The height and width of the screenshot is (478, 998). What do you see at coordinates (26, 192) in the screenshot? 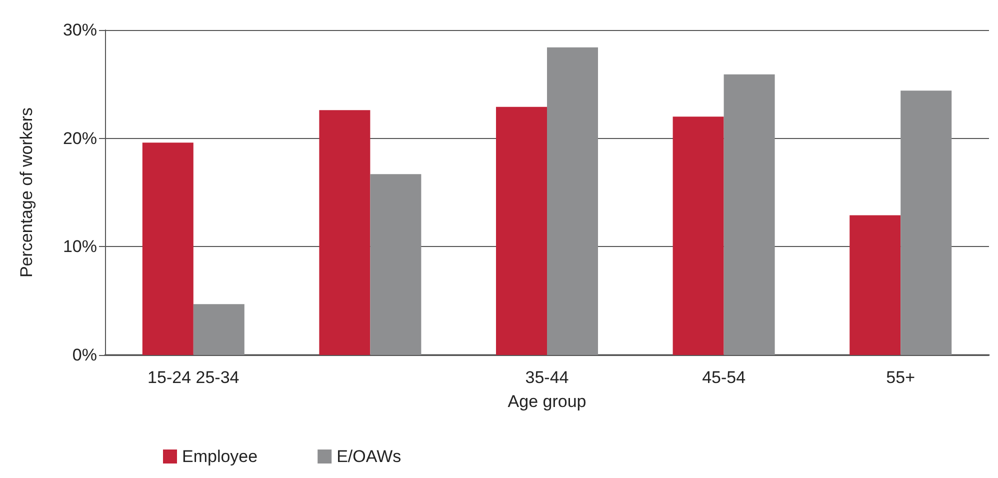
I see `y-axis-title: Percentage of workers` at bounding box center [26, 192].